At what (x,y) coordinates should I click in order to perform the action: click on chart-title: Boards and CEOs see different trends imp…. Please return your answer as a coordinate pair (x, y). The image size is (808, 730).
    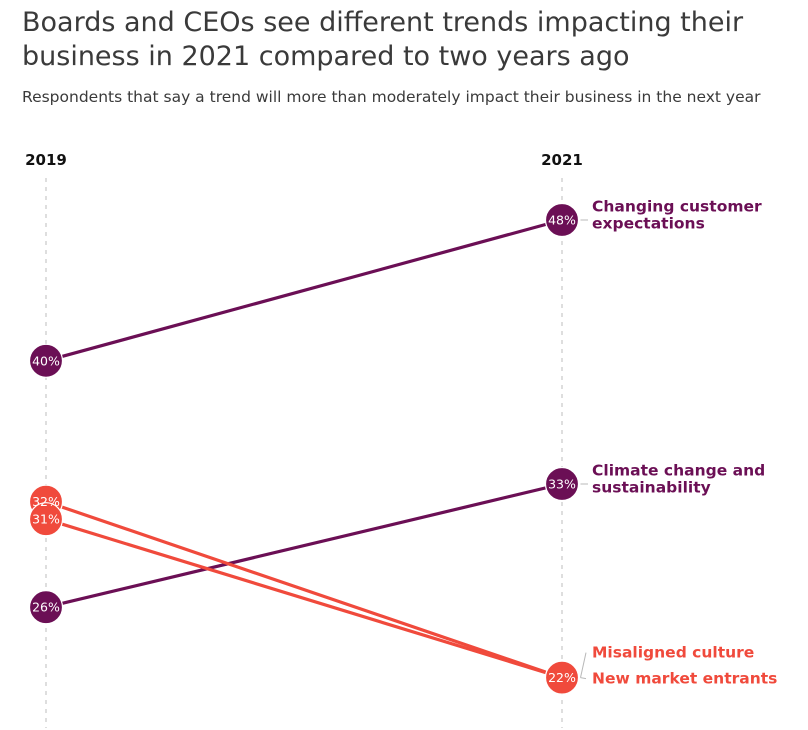
    Looking at the image, I should click on (383, 39).